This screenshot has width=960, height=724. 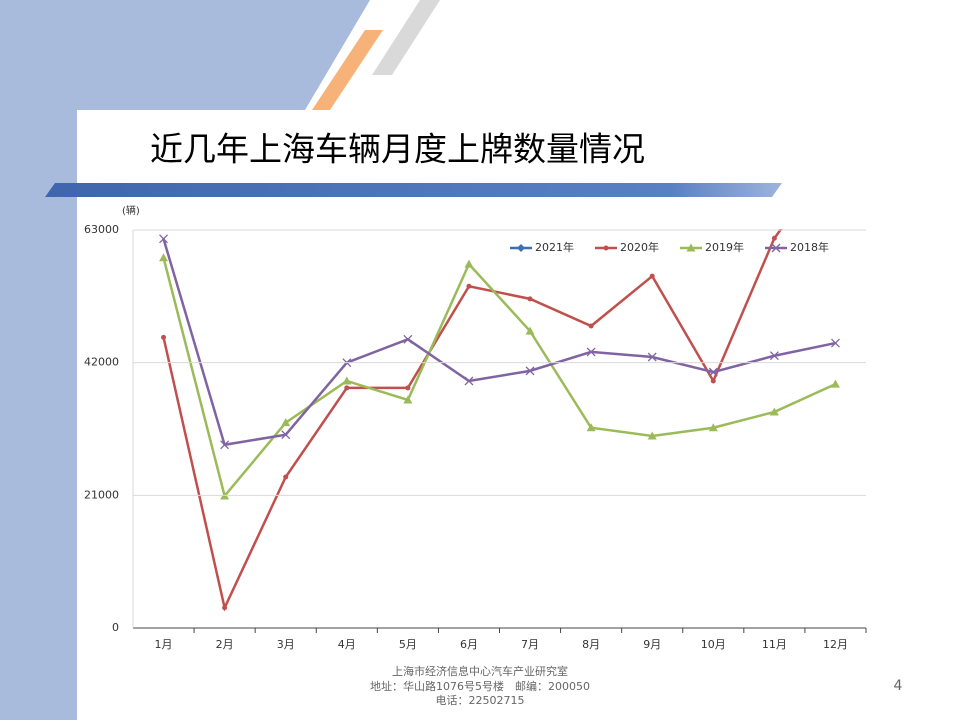 I want to click on x-tick-label: 10月, so click(x=713, y=644).